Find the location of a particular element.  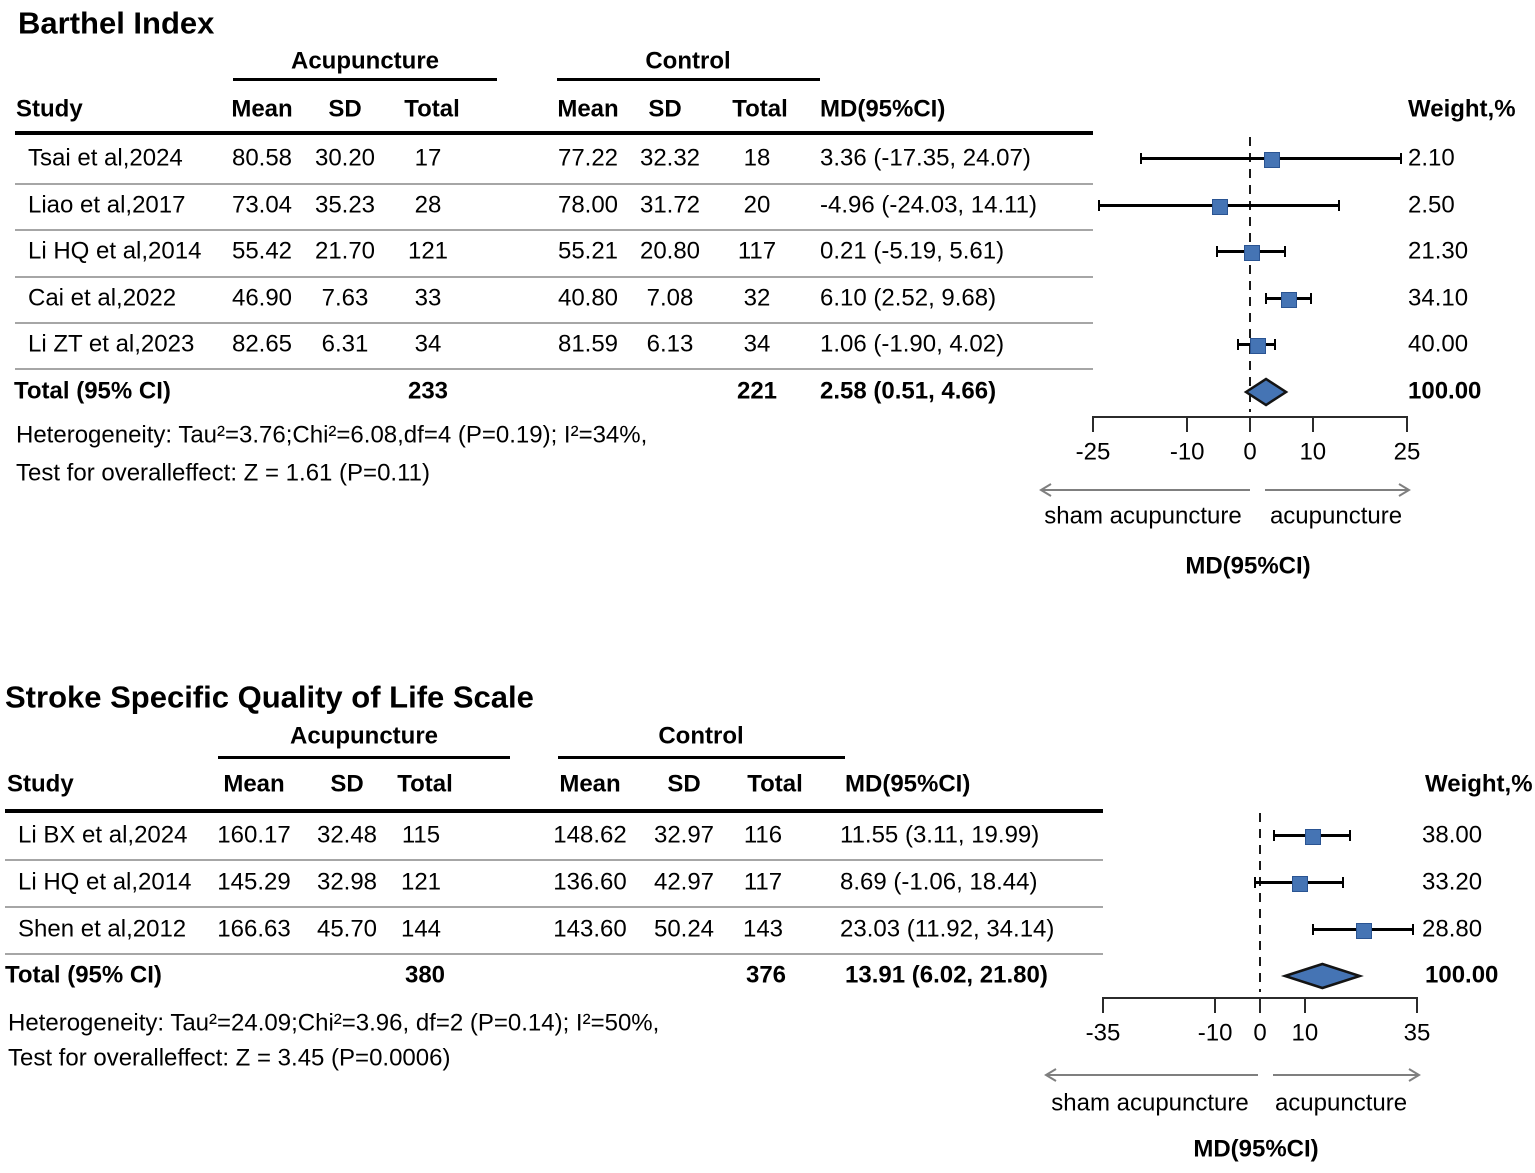

right-direction-label: acupuncture is located at coordinates (1341, 1103).